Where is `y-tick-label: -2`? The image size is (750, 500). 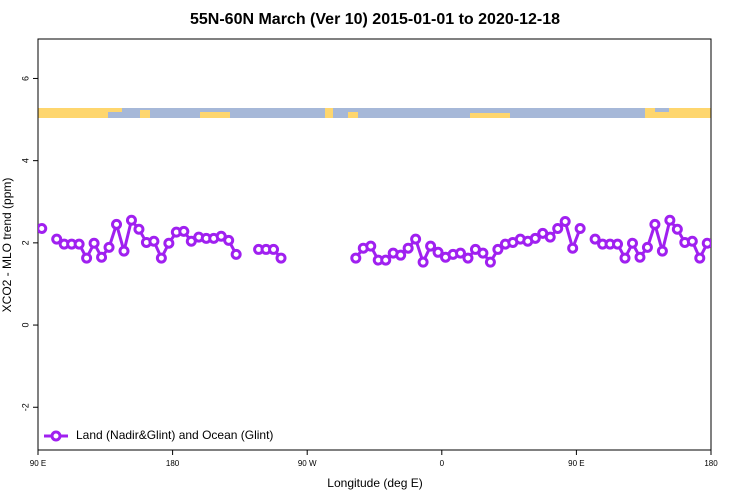 y-tick-label: -2 is located at coordinates (25, 407).